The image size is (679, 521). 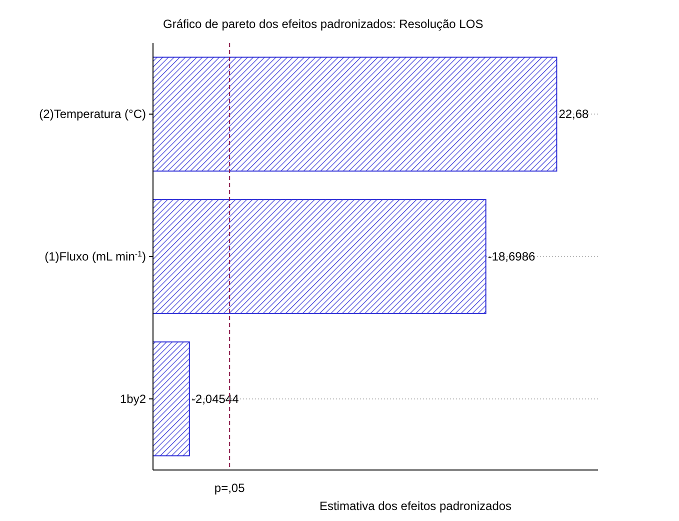 What do you see at coordinates (92, 114) in the screenshot?
I see `y-tick-label: (2)Temperatura (°C)` at bounding box center [92, 114].